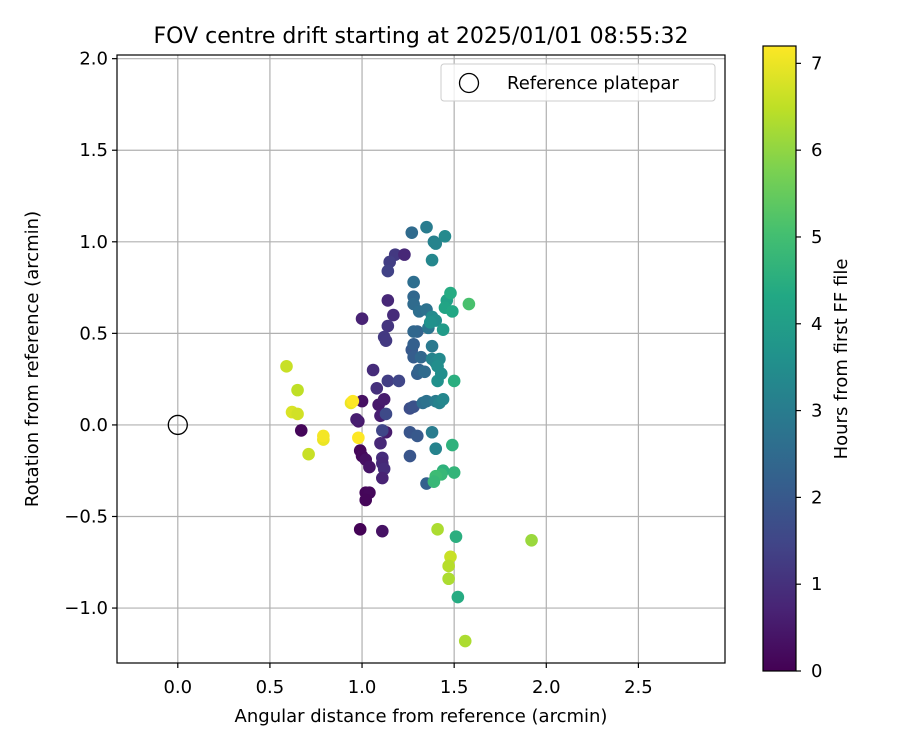 The height and width of the screenshot is (750, 900). What do you see at coordinates (408, 680) in the screenshot?
I see `x-axis-ticks: 0.0 0.5 1.0 1.5 2.0 2.5` at bounding box center [408, 680].